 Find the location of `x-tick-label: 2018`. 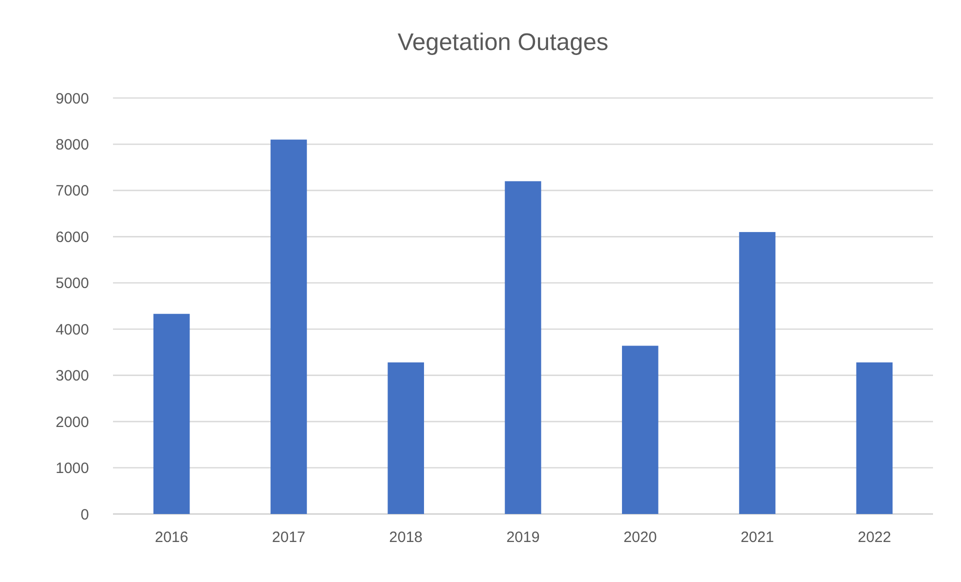

x-tick-label: 2018 is located at coordinates (406, 537).